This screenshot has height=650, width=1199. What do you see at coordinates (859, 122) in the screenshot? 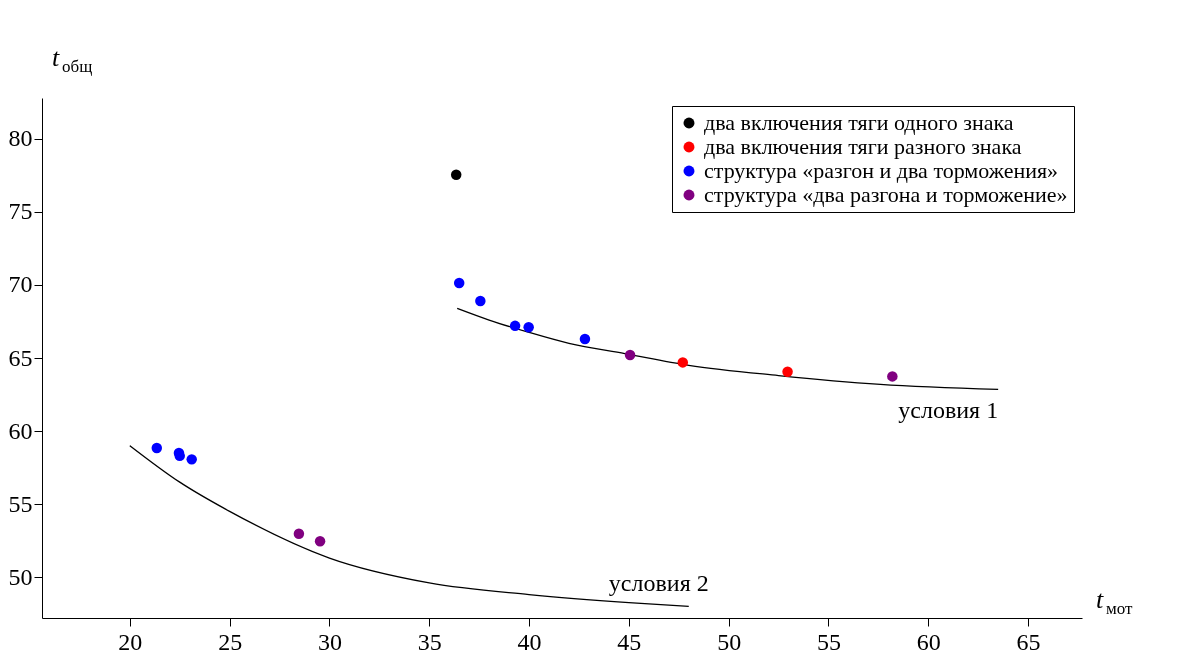
I see `legend-label: два включения тяги одного знака` at bounding box center [859, 122].